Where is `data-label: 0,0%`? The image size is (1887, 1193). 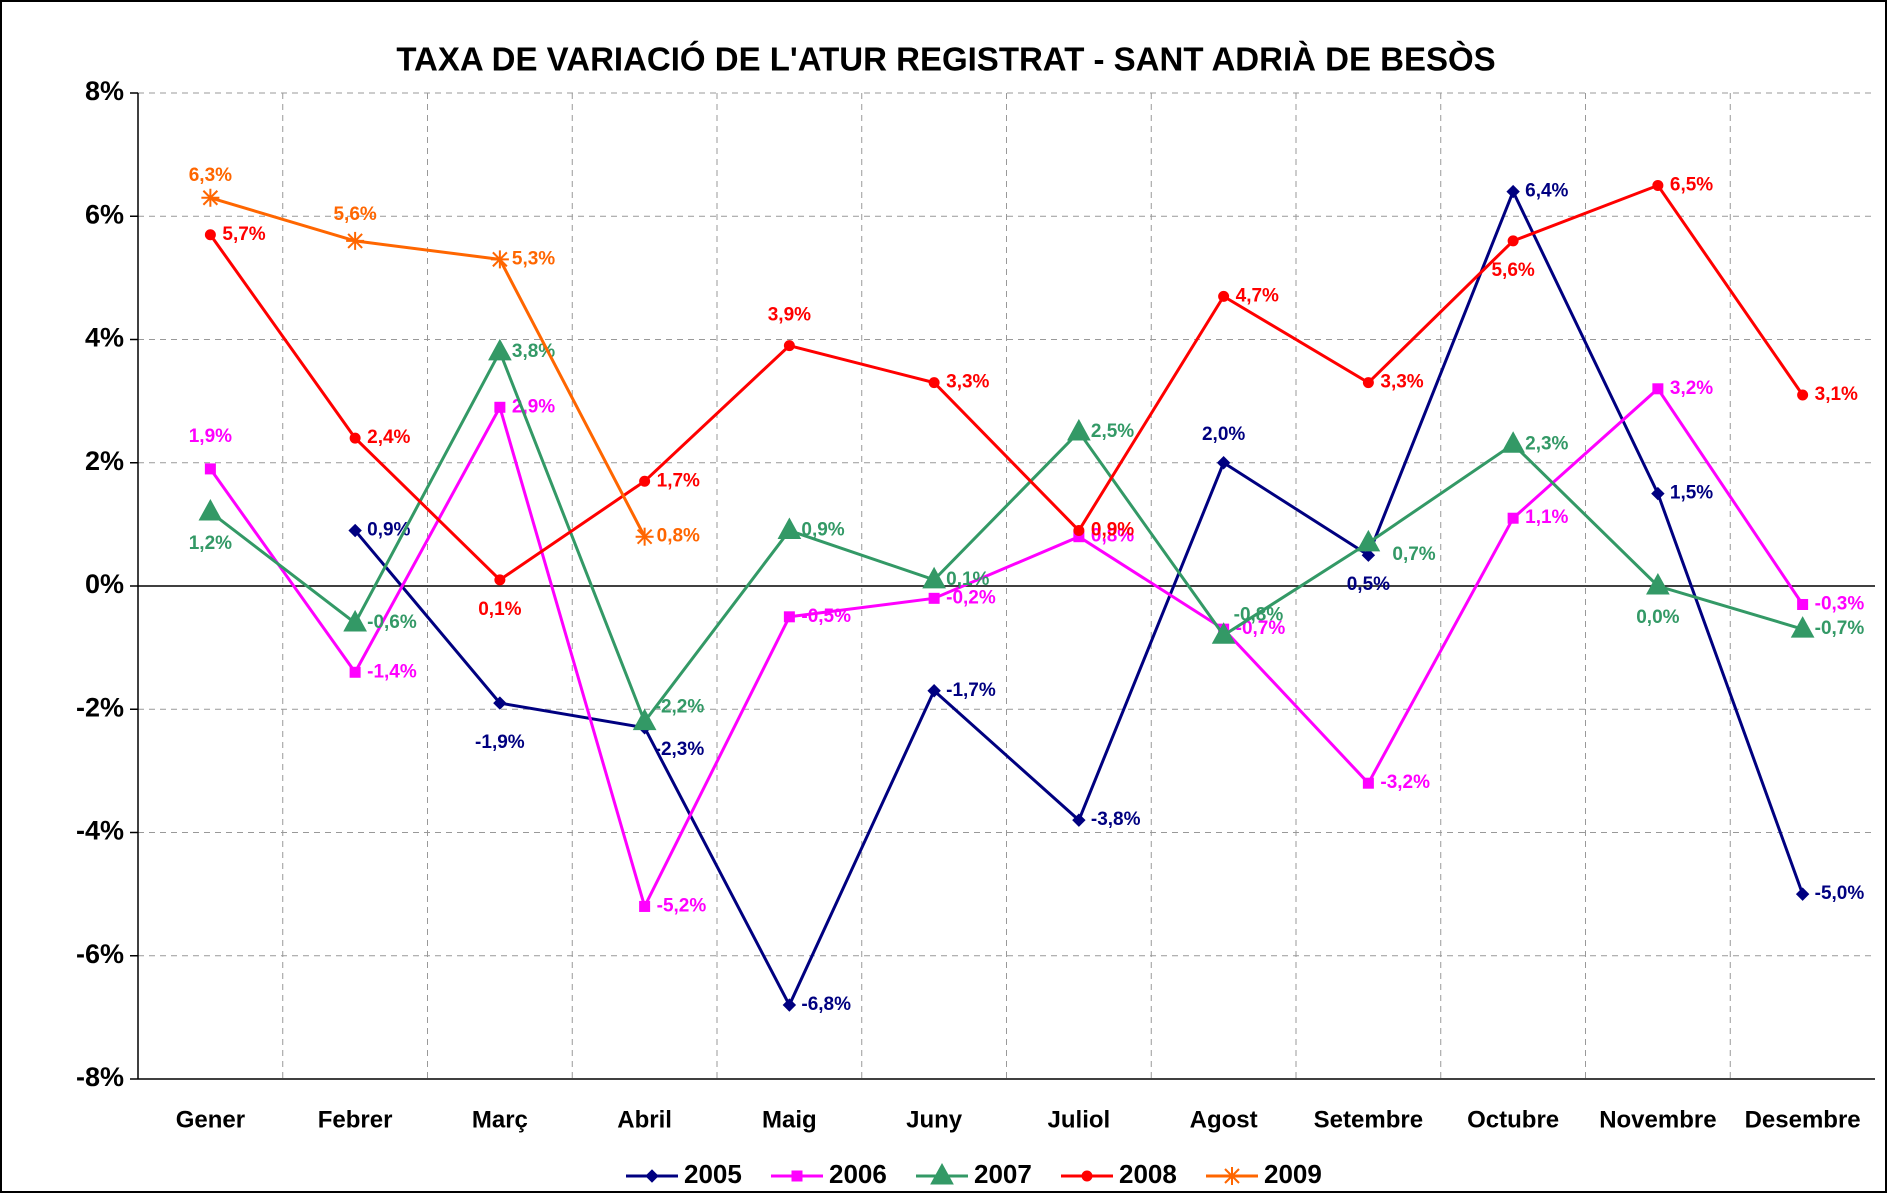 data-label: 0,0% is located at coordinates (1657, 617).